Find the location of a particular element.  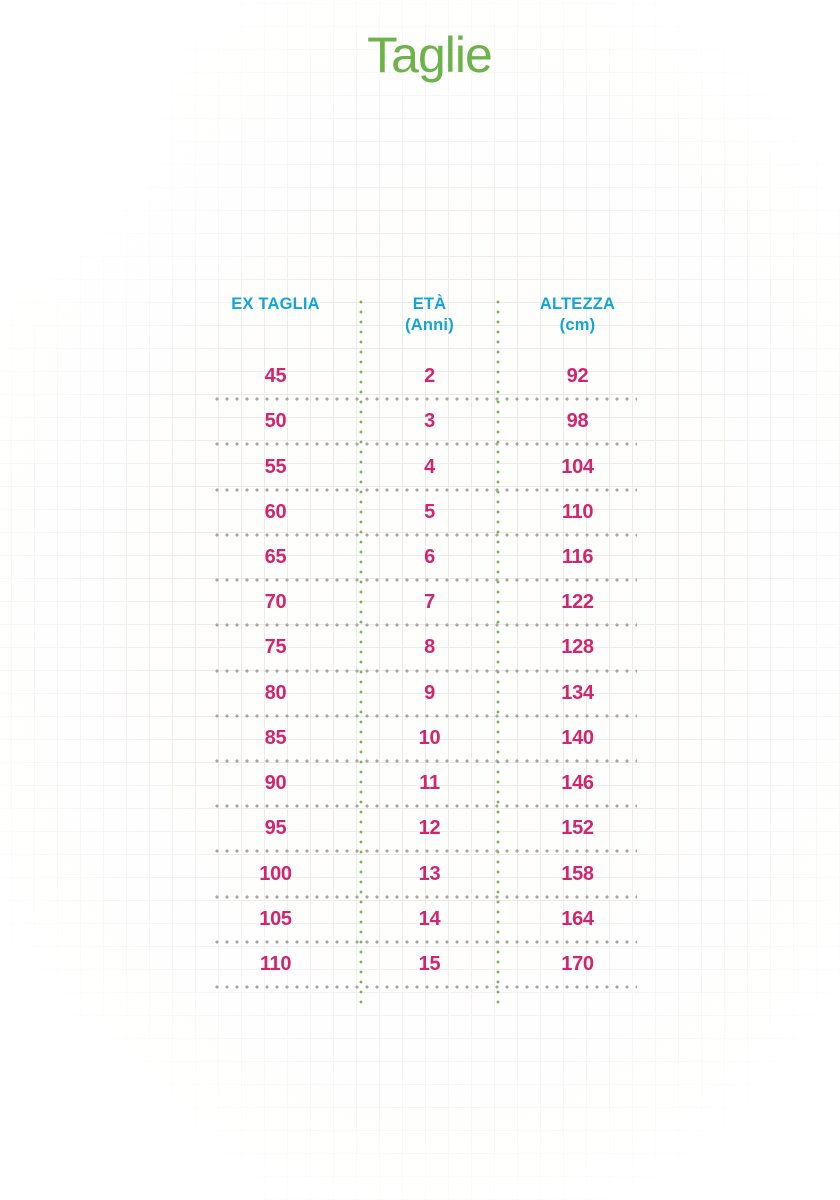

cell-altezza: 146 is located at coordinates (577, 783).